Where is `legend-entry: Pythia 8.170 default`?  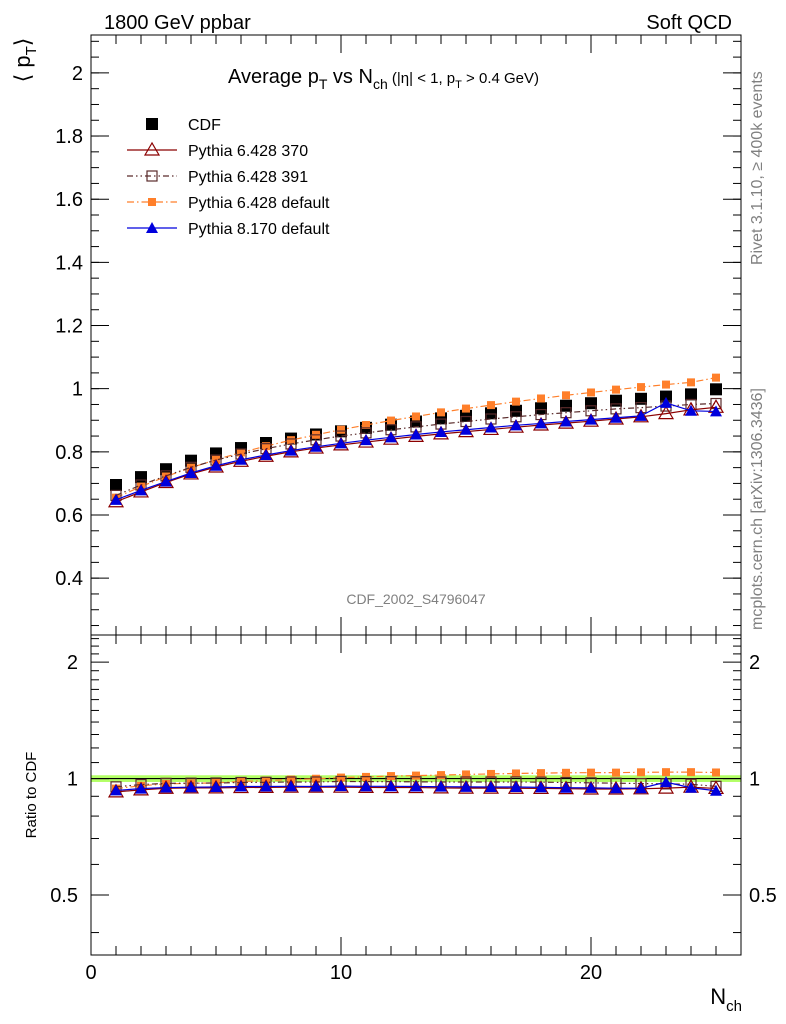
legend-entry: Pythia 8.170 default is located at coordinates (228, 229).